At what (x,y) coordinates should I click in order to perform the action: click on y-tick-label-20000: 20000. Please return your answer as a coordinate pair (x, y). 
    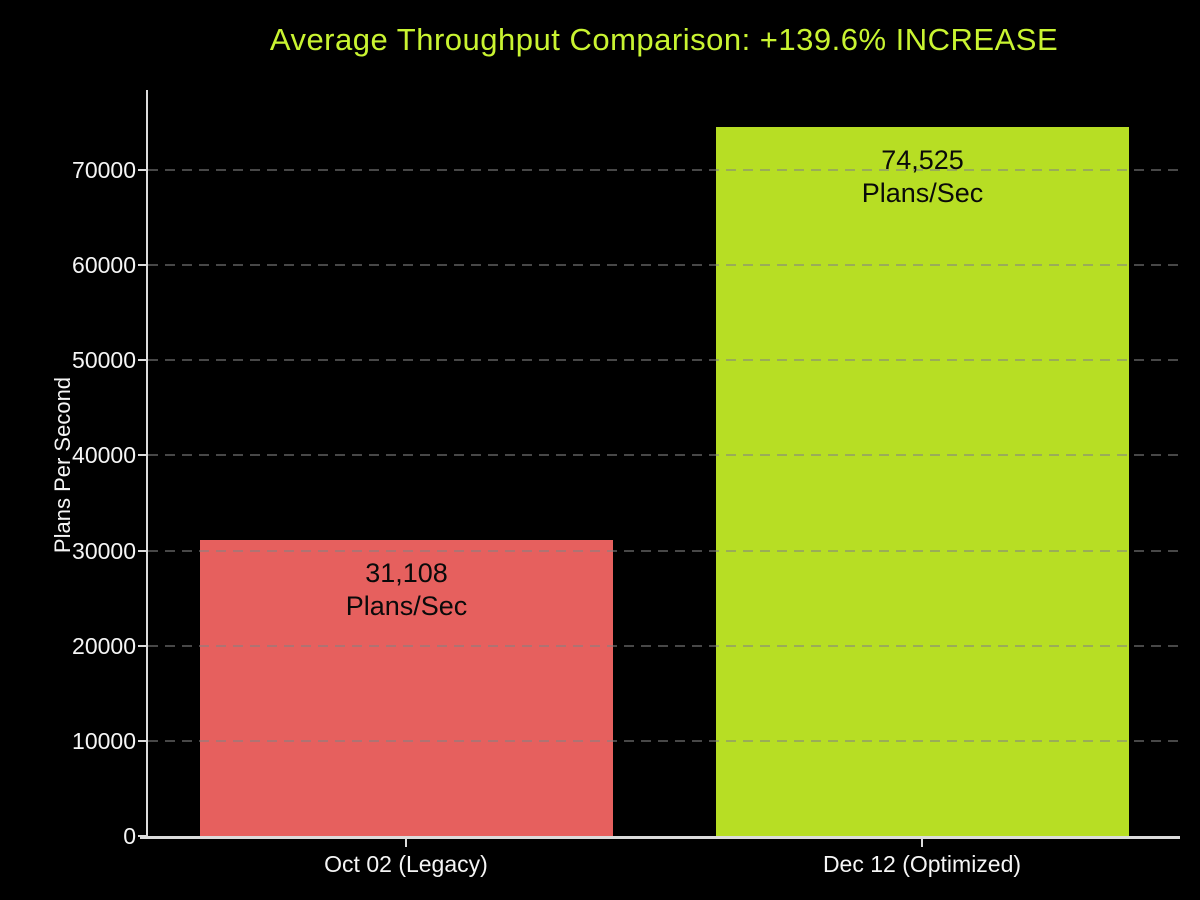
    Looking at the image, I should click on (104, 645).